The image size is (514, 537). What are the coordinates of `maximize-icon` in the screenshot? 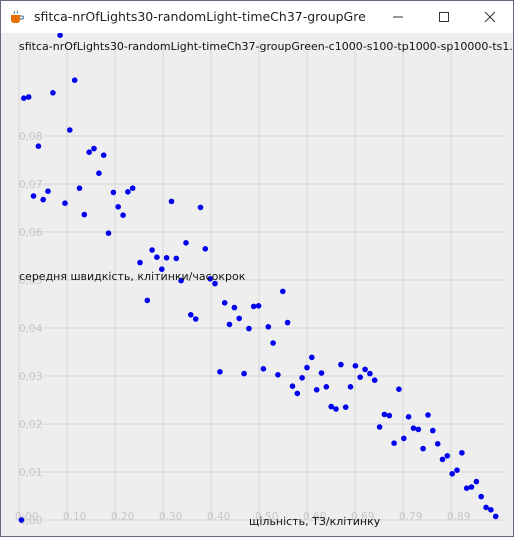 It's located at (444, 17).